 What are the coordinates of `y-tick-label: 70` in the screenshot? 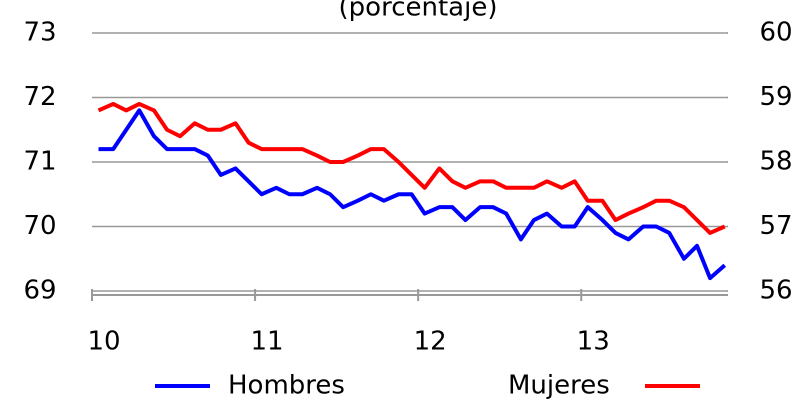 It's located at (39, 226).